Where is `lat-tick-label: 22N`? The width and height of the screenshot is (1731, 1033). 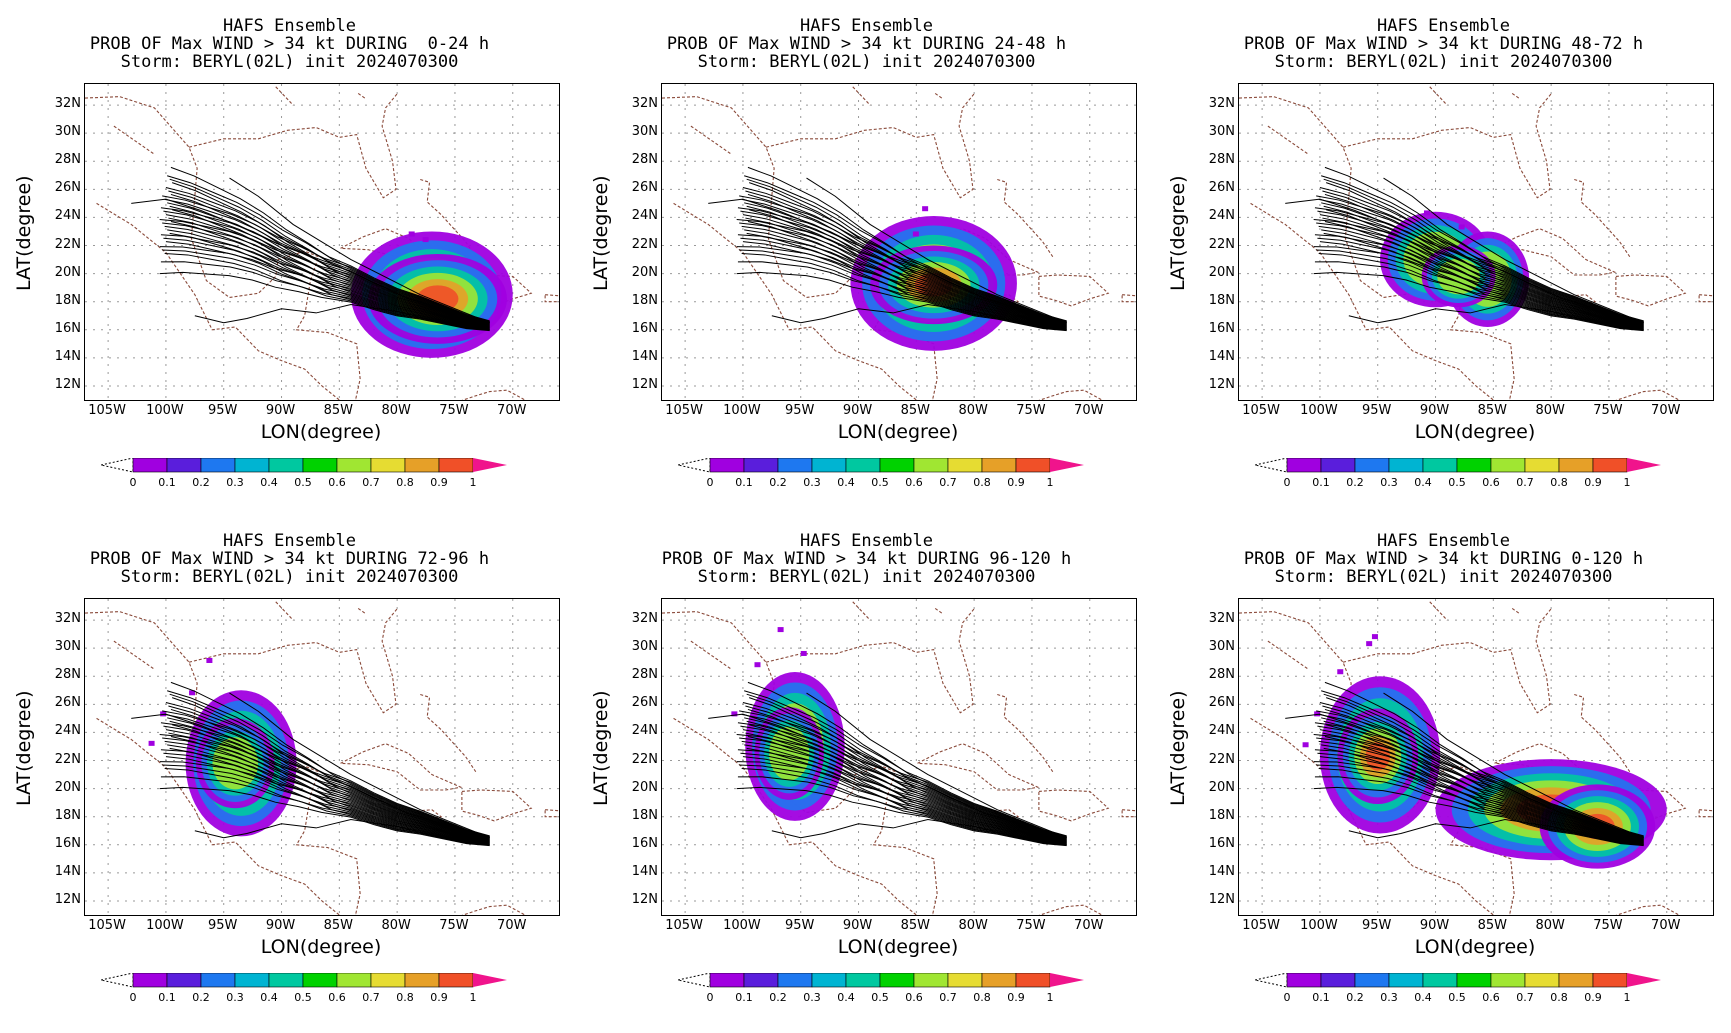
lat-tick-label: 22N is located at coordinates (644, 759).